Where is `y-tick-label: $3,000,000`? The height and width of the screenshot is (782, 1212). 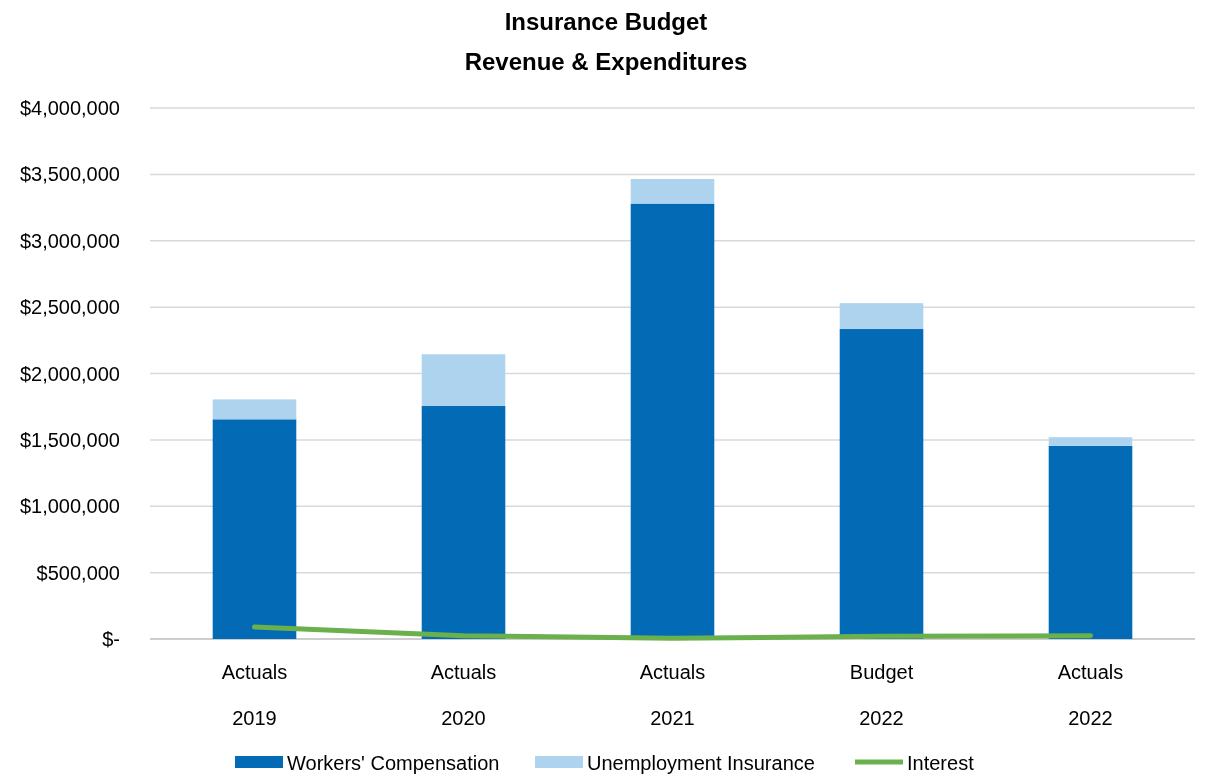
y-tick-label: $3,000,000 is located at coordinates (69, 240).